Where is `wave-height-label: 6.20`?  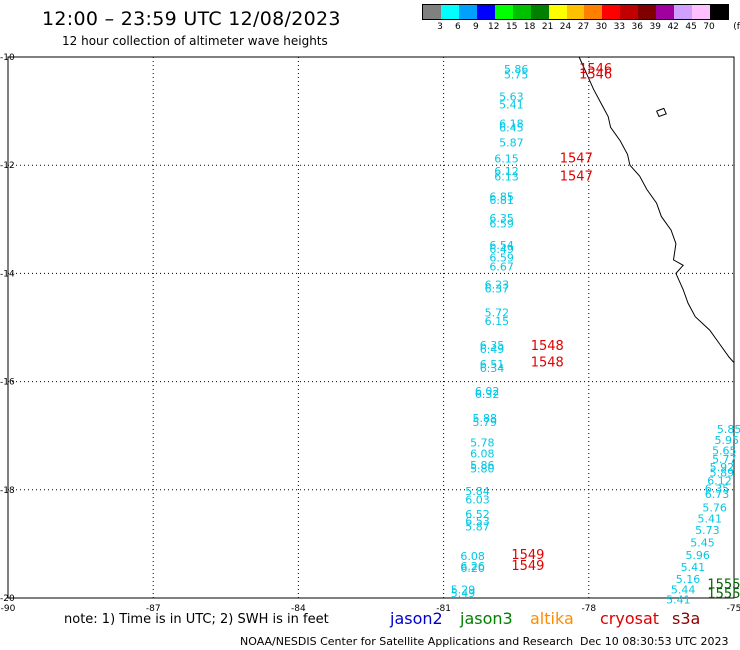
wave-height-label: 6.20 is located at coordinates (472, 568).